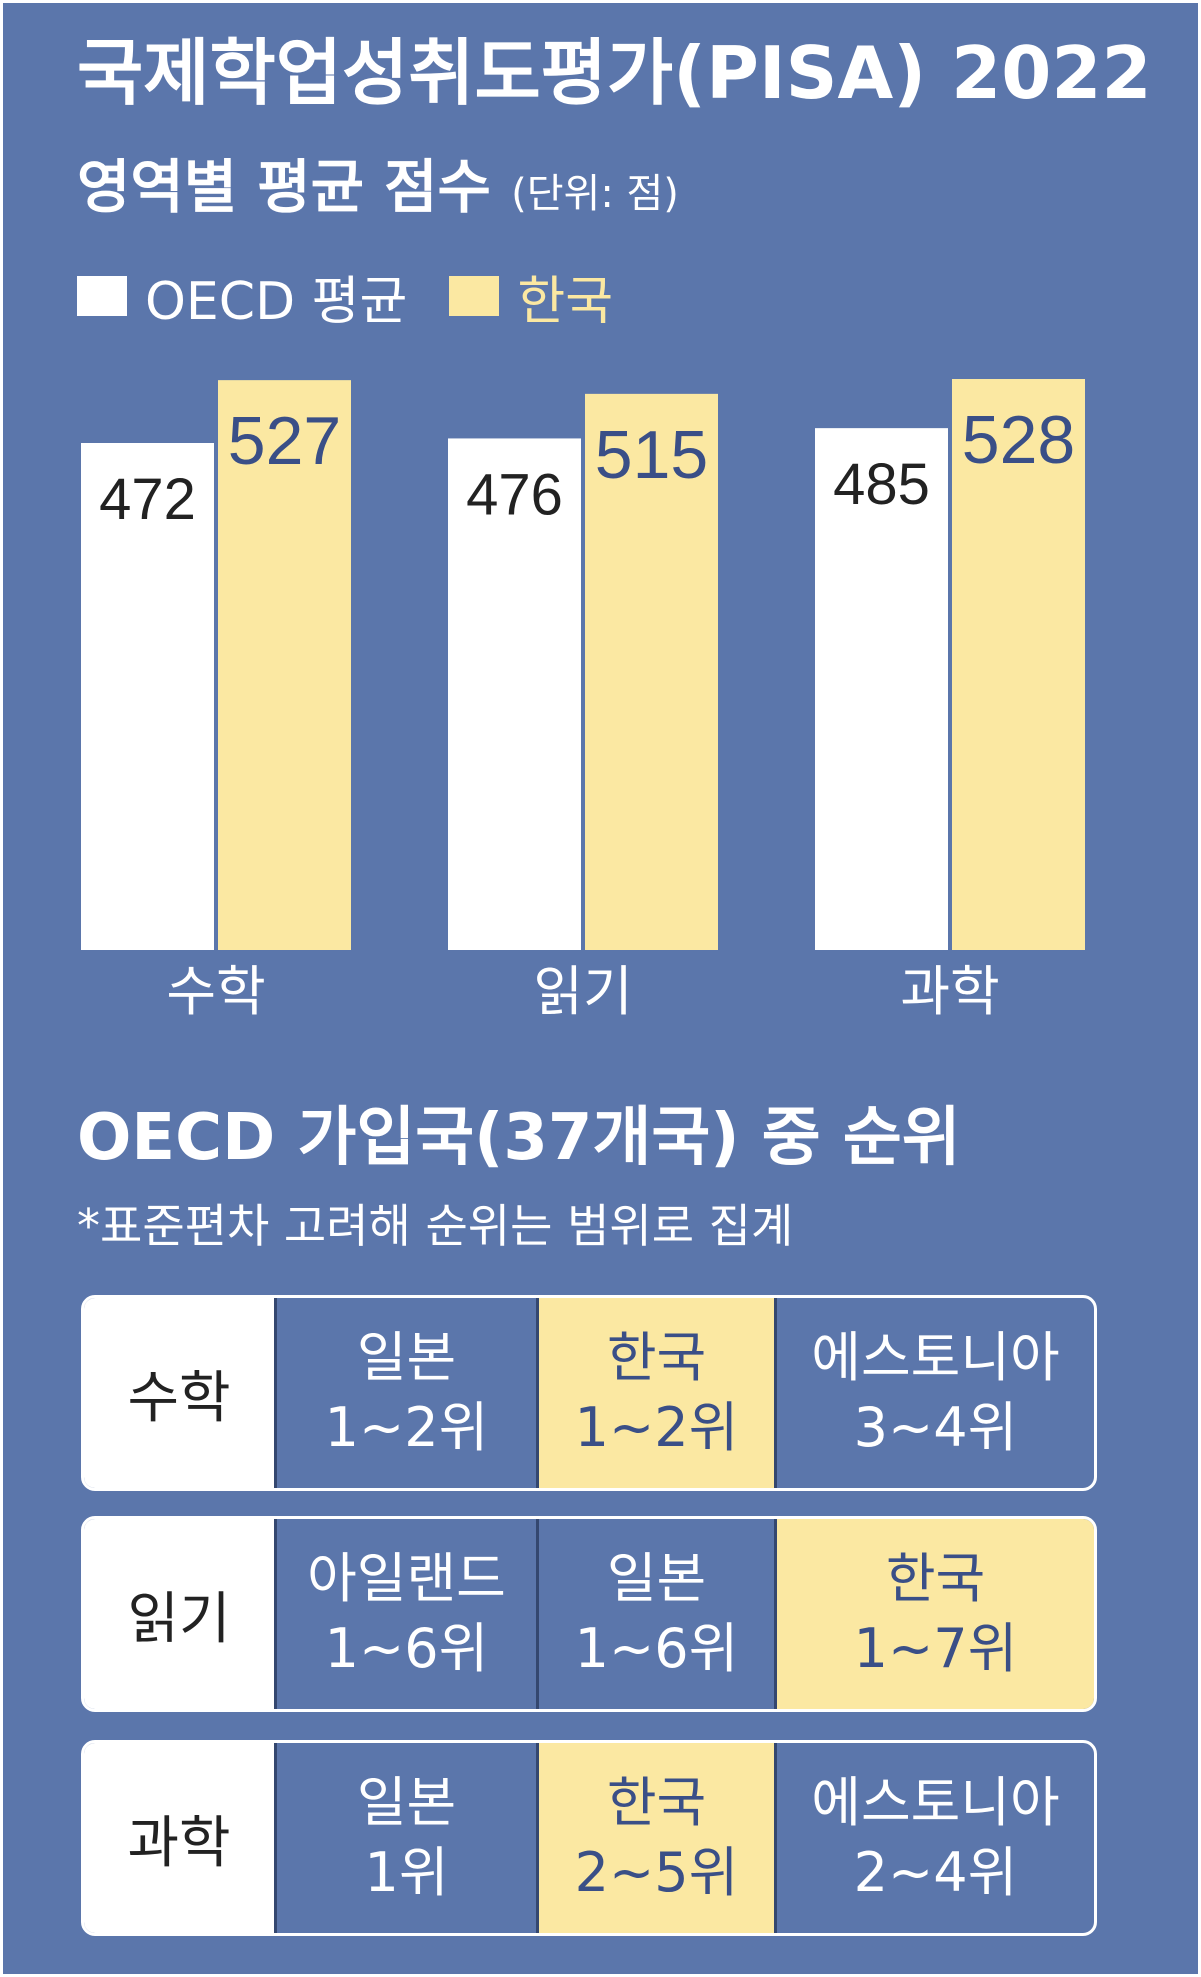 The image size is (1201, 1977). Describe the element at coordinates (474, 296) in the screenshot. I see `legend-swatch-korea` at that location.